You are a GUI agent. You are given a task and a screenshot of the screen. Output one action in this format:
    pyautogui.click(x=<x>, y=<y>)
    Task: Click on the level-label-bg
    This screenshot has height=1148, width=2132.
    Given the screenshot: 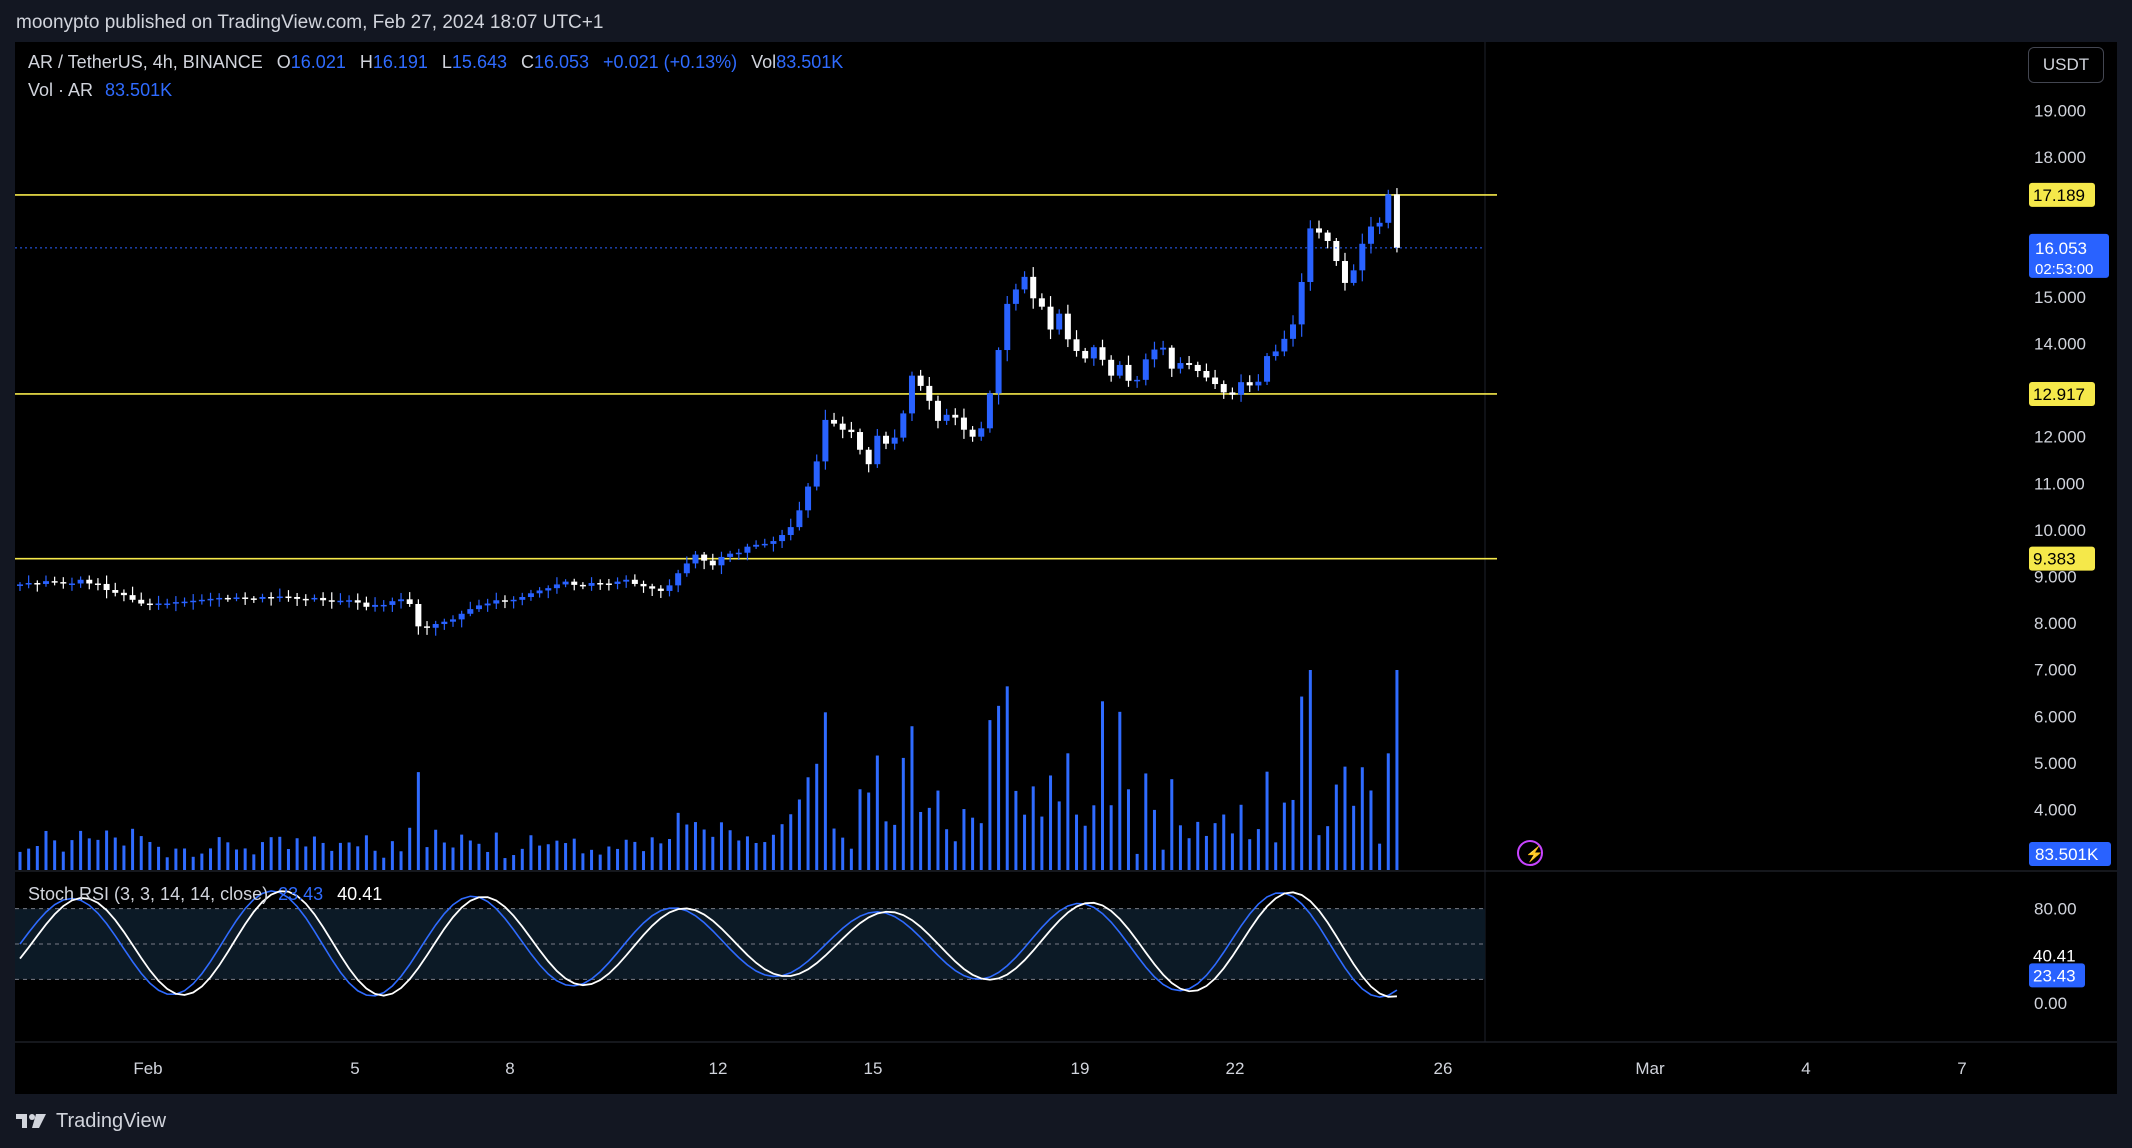 What is the action you would take?
    pyautogui.click(x=2062, y=393)
    